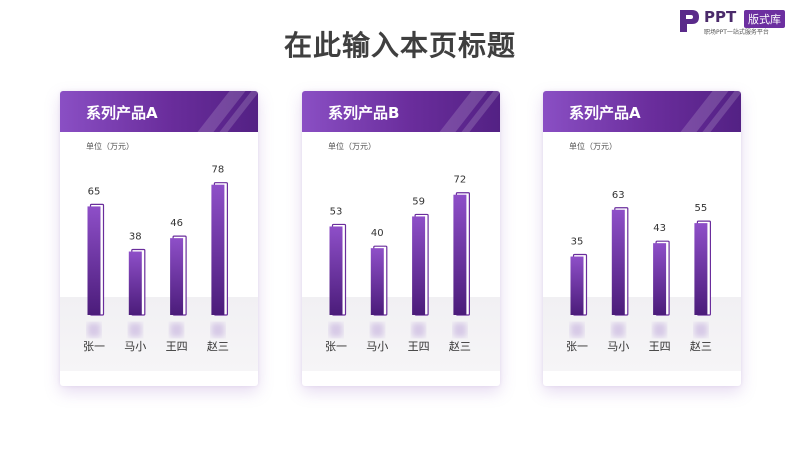 Image resolution: width=800 pixels, height=450 pixels. Describe the element at coordinates (135, 237) in the screenshot. I see `data-label: 38` at that location.